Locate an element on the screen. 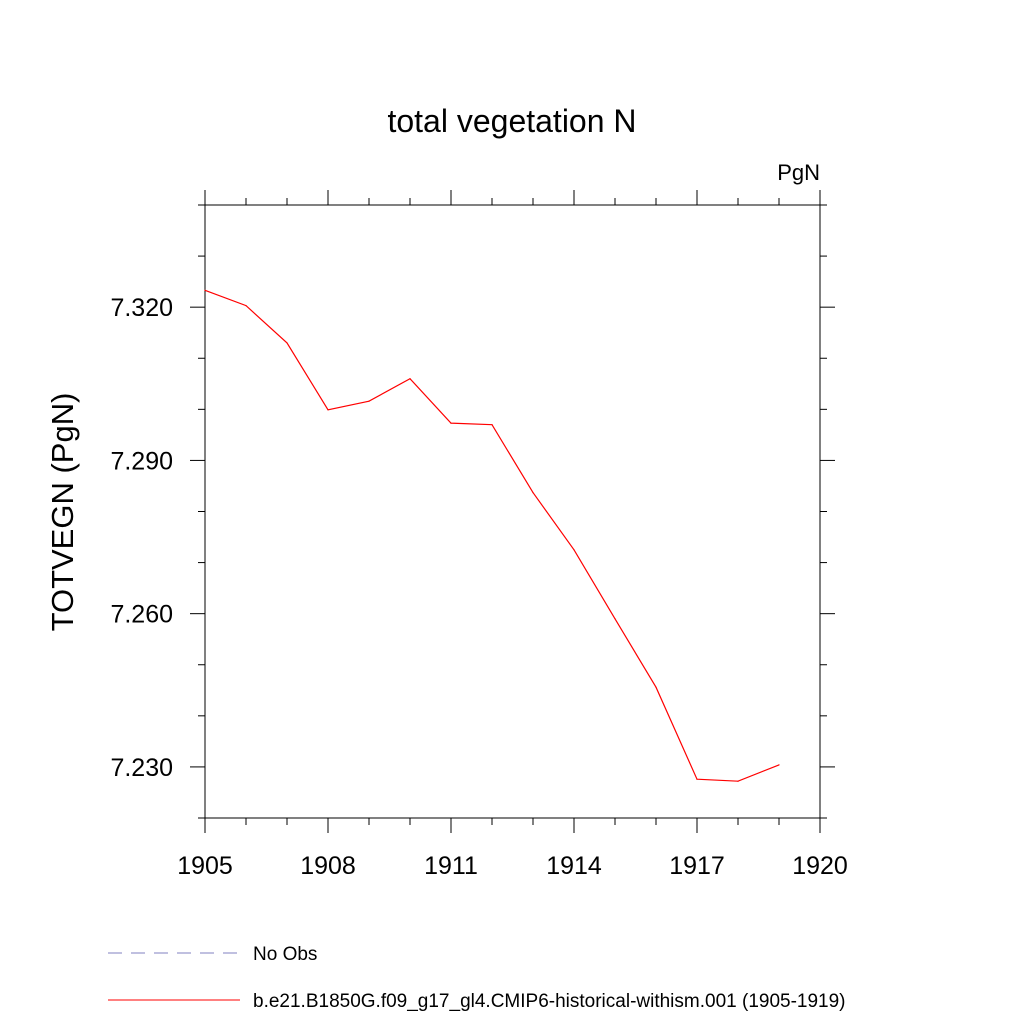  y-axis-label: TOTVEGN (PgN) is located at coordinates (62, 512).